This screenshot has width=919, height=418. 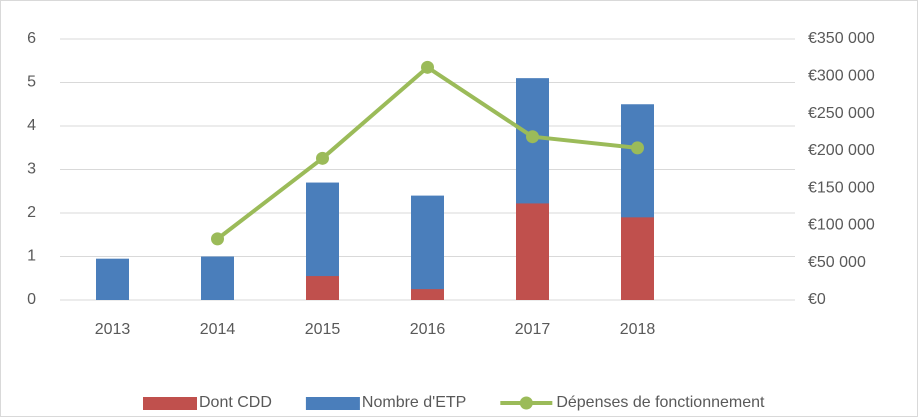 I want to click on y2-tick-label: €100 000, so click(x=841, y=225).